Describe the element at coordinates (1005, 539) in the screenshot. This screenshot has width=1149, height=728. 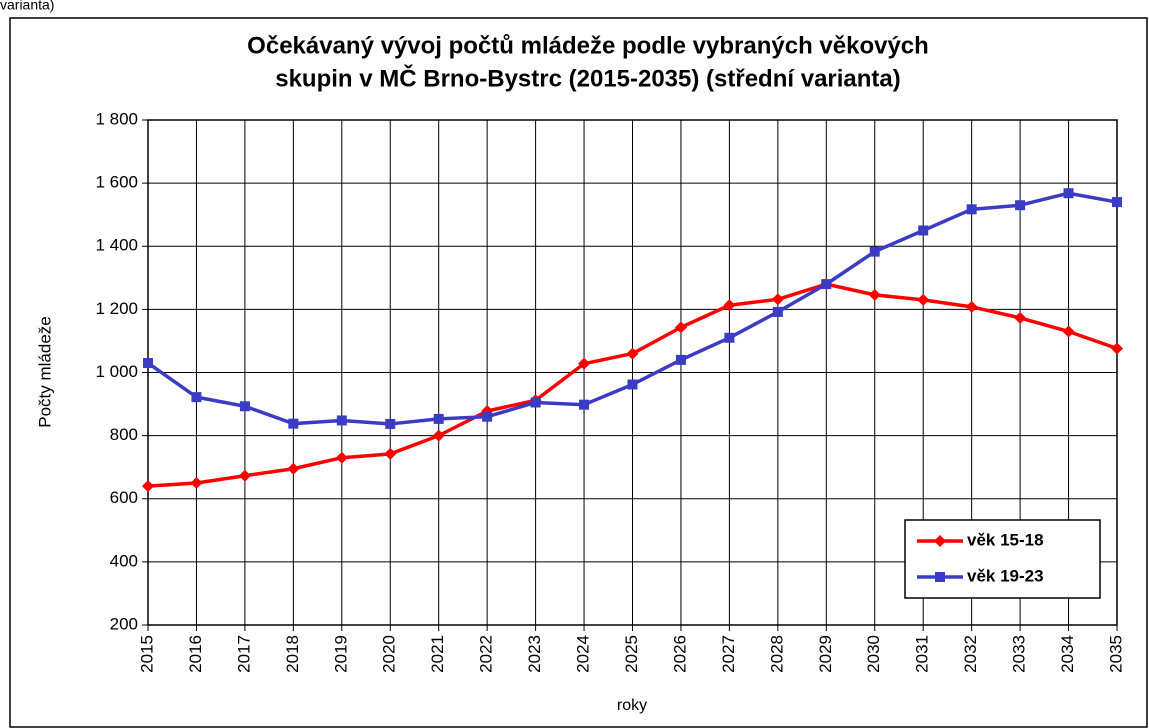
I see `legend-label: věk 15-18` at that location.